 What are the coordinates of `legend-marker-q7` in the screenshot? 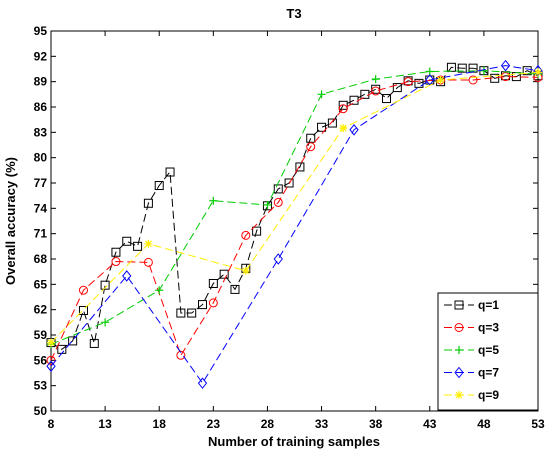 It's located at (459, 372).